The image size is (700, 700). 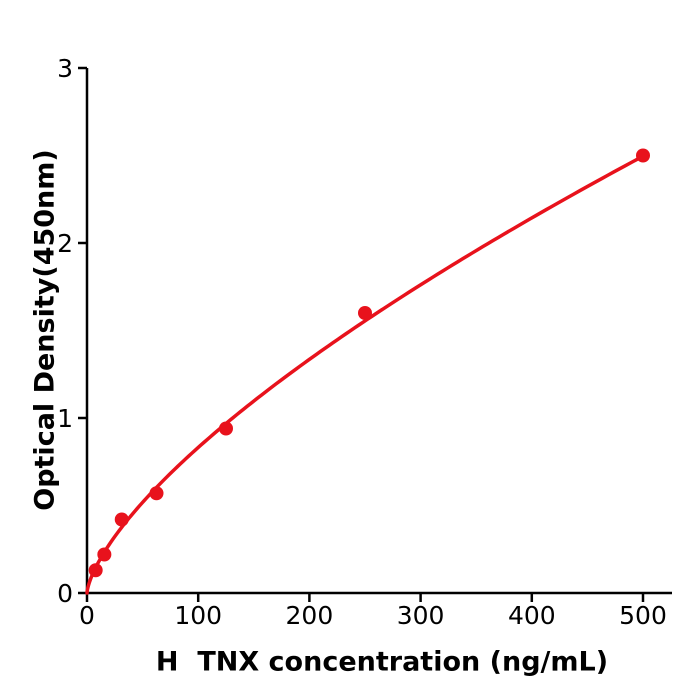 I want to click on x-tick-label: 200, so click(x=310, y=615).